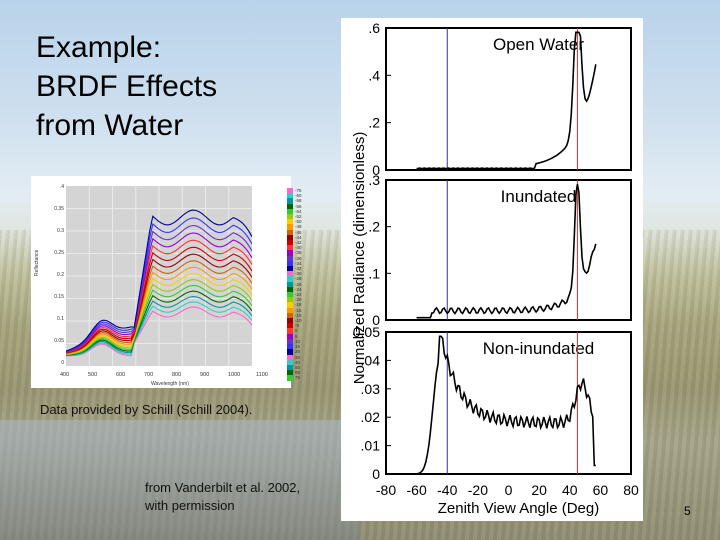 The height and width of the screenshot is (540, 720). Describe the element at coordinates (62, 363) in the screenshot. I see `spectra-y-tick: 0` at that location.